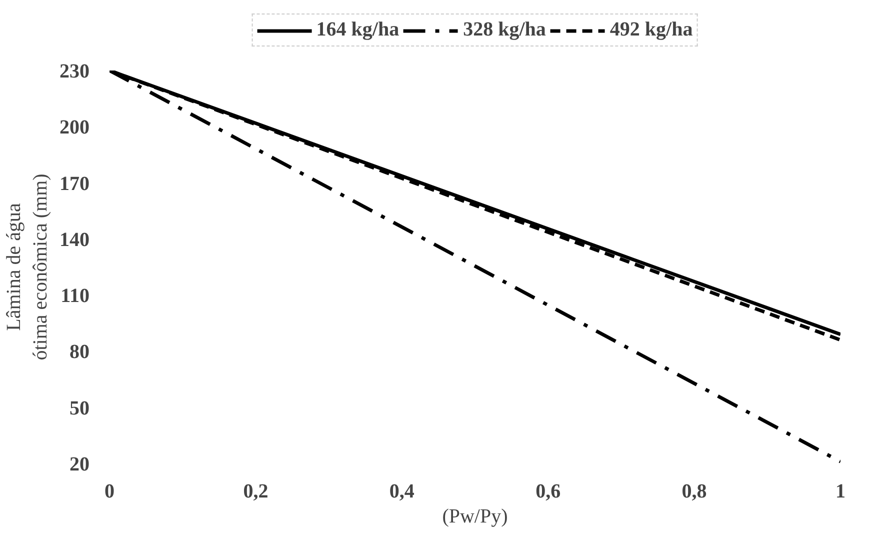 This screenshot has width=885, height=558. Describe the element at coordinates (358, 30) in the screenshot. I see `legend-label: 164 kg/ha` at that location.